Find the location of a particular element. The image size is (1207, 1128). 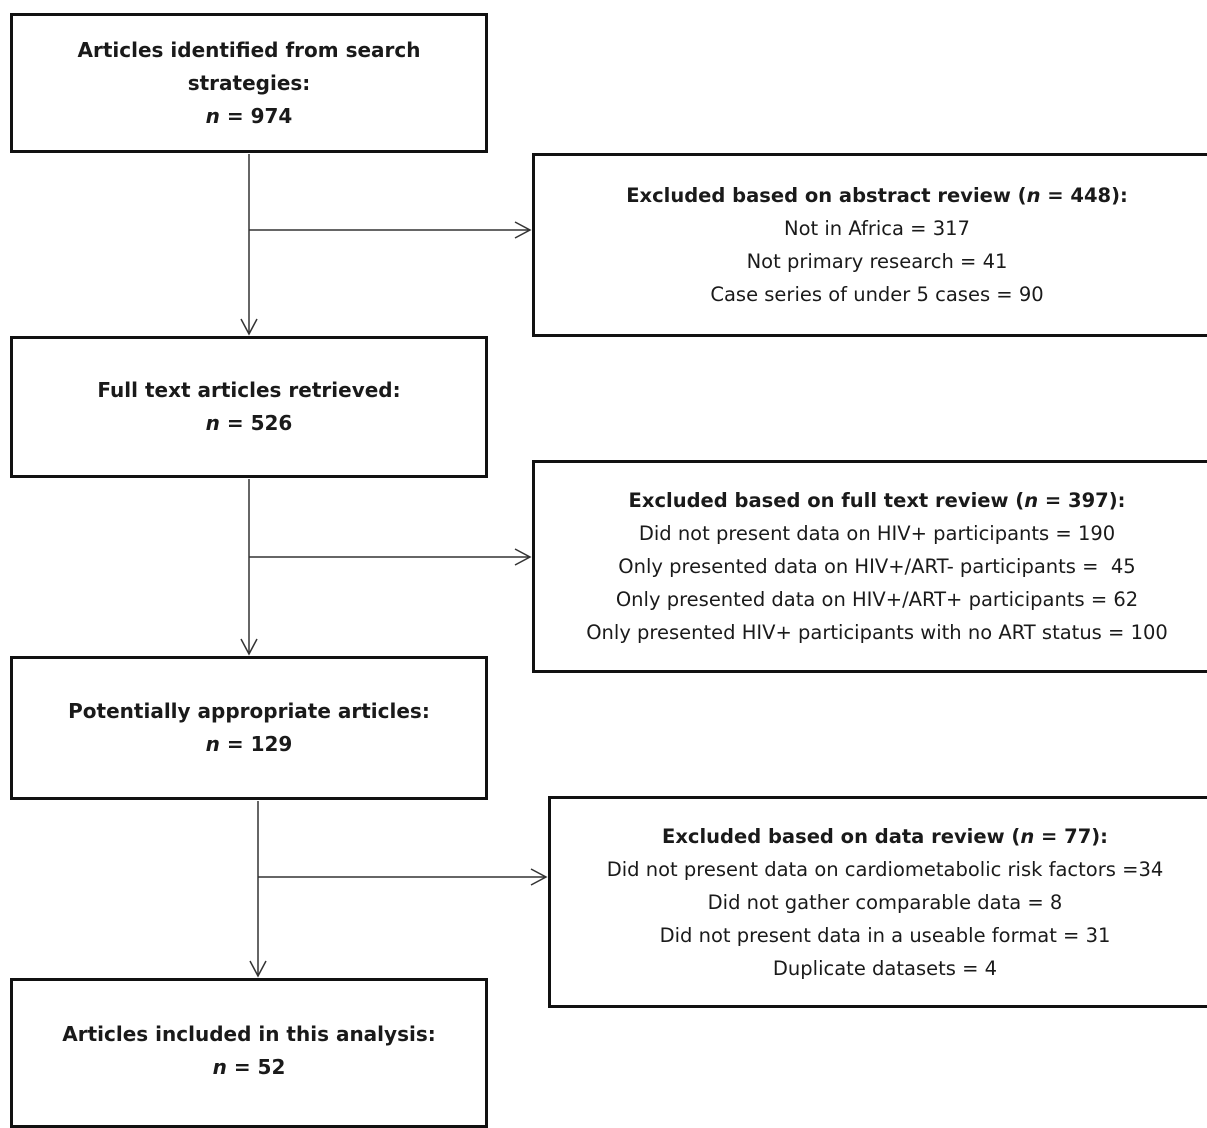

box-identified-line1: Articles identified from search is located at coordinates (249, 49).